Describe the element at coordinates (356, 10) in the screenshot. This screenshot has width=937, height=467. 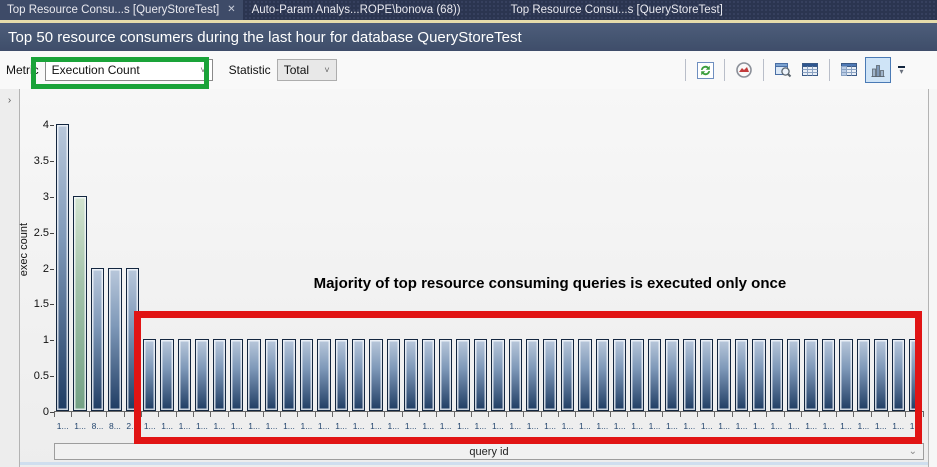
I see `tab-auto-param-analysis: Auto-Param Analys...ROPE\bonova (68))` at that location.